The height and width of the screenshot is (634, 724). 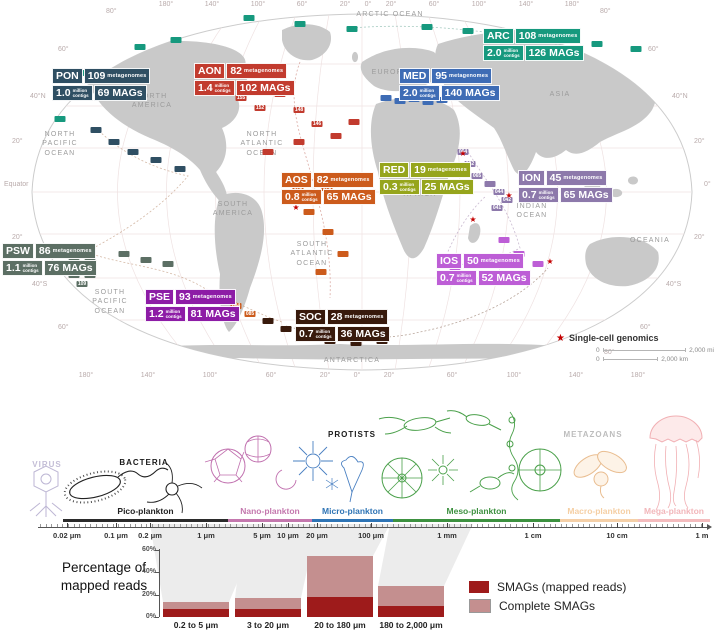 I want to click on chart-y-tick-label: 0%, so click(x=150, y=616).